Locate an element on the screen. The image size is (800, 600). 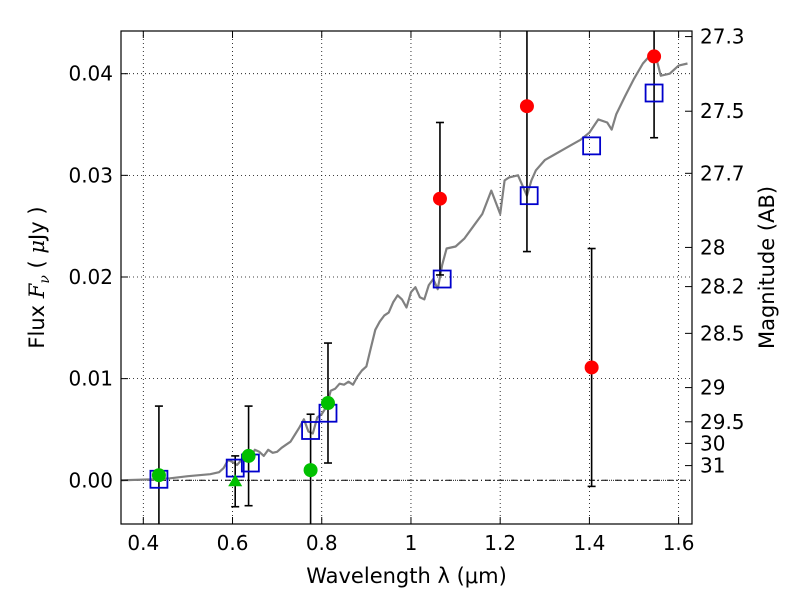
x-tick-label: 1.6 is located at coordinates (679, 543).